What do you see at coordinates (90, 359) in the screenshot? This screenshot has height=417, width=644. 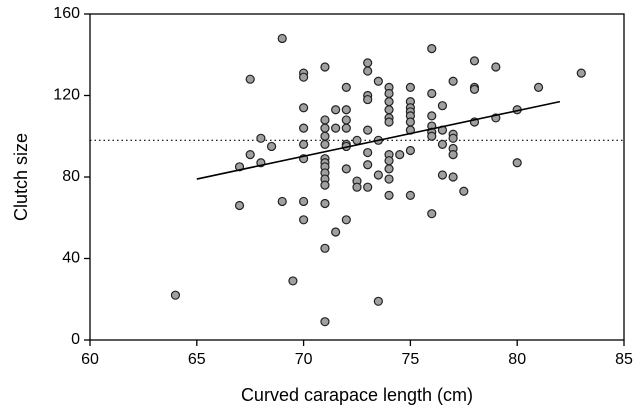 I see `x-tick-label: 60` at bounding box center [90, 359].